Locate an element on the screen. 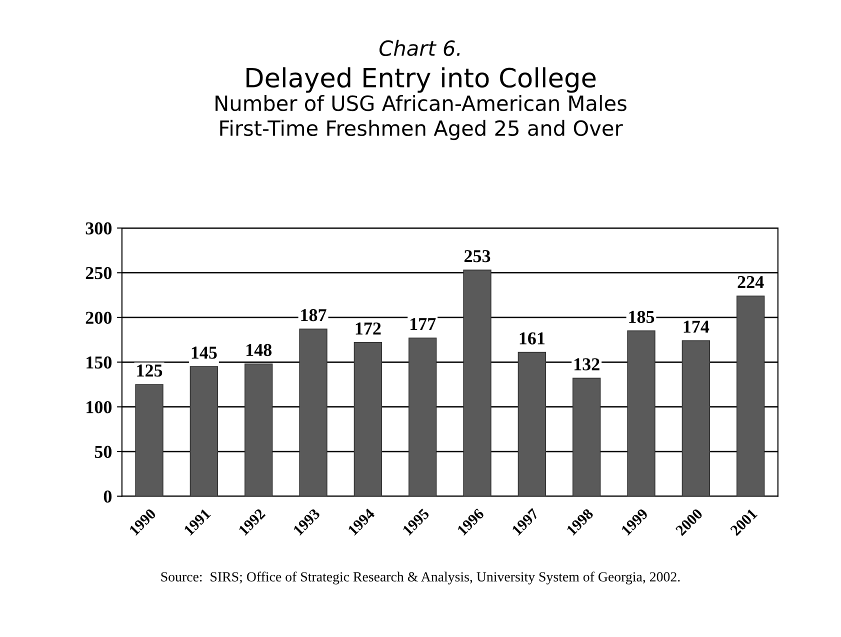  y-tick-label: 50 is located at coordinates (103, 452).